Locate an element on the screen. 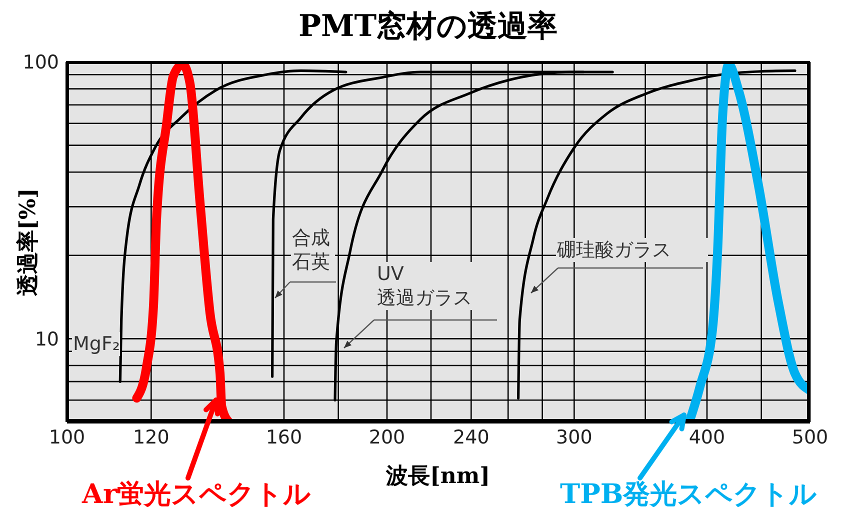 This screenshot has height=519, width=856. series-label: MgF₂ is located at coordinates (96, 344).